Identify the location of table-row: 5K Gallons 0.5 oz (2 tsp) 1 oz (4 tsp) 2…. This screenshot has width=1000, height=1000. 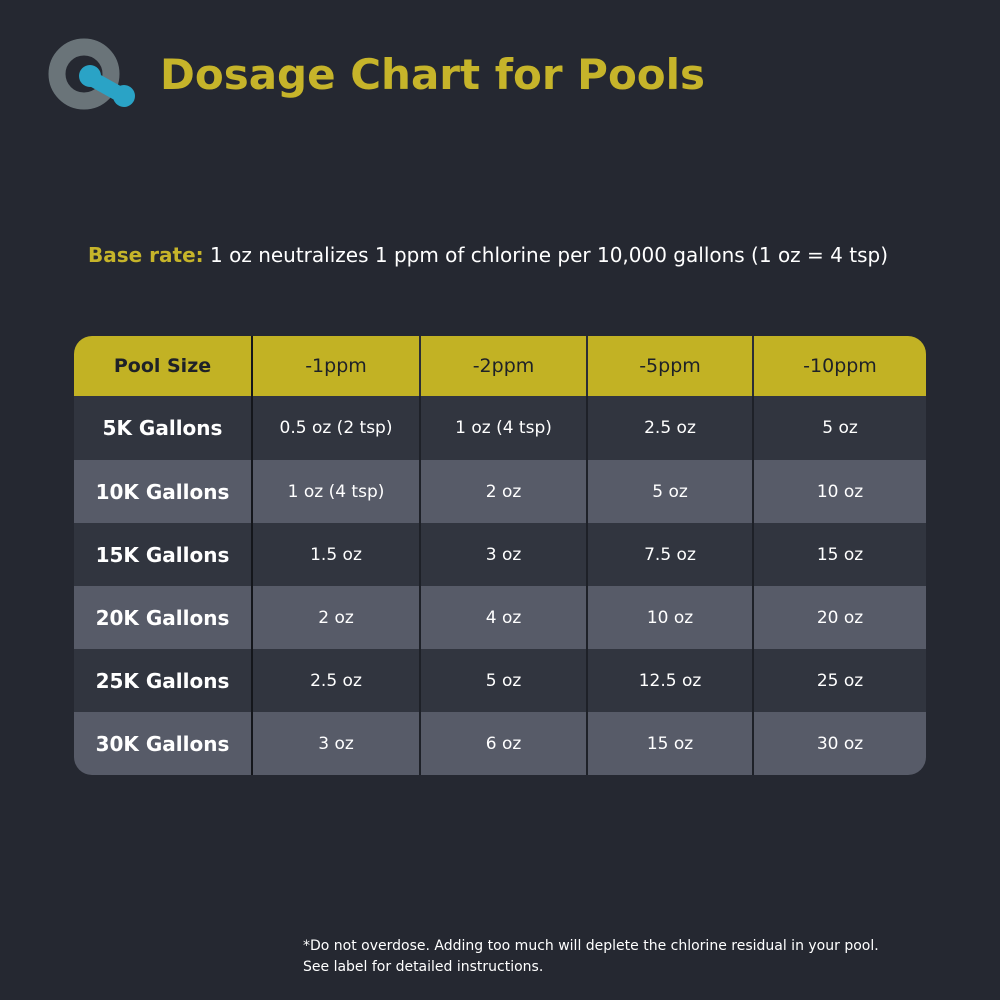
(500, 428).